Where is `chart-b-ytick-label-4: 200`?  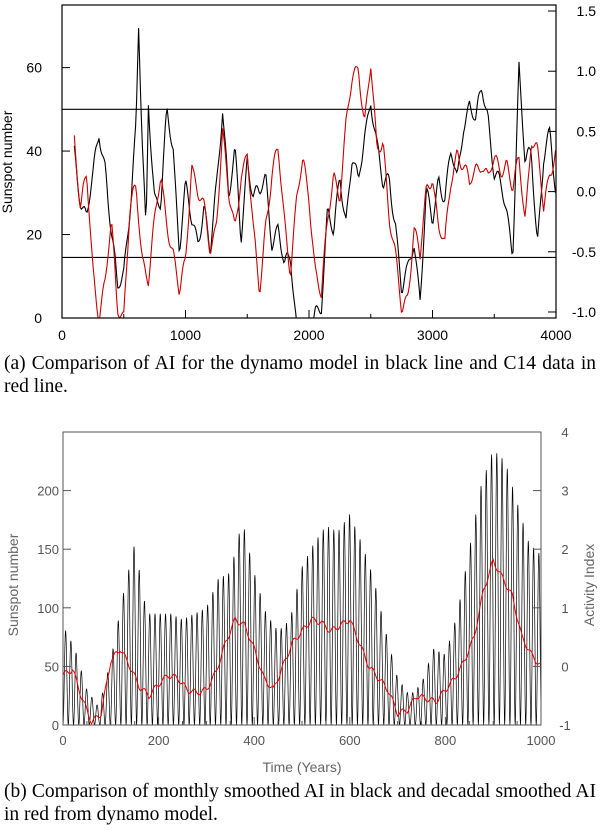
chart-b-ytick-label-4: 200 is located at coordinates (48, 491).